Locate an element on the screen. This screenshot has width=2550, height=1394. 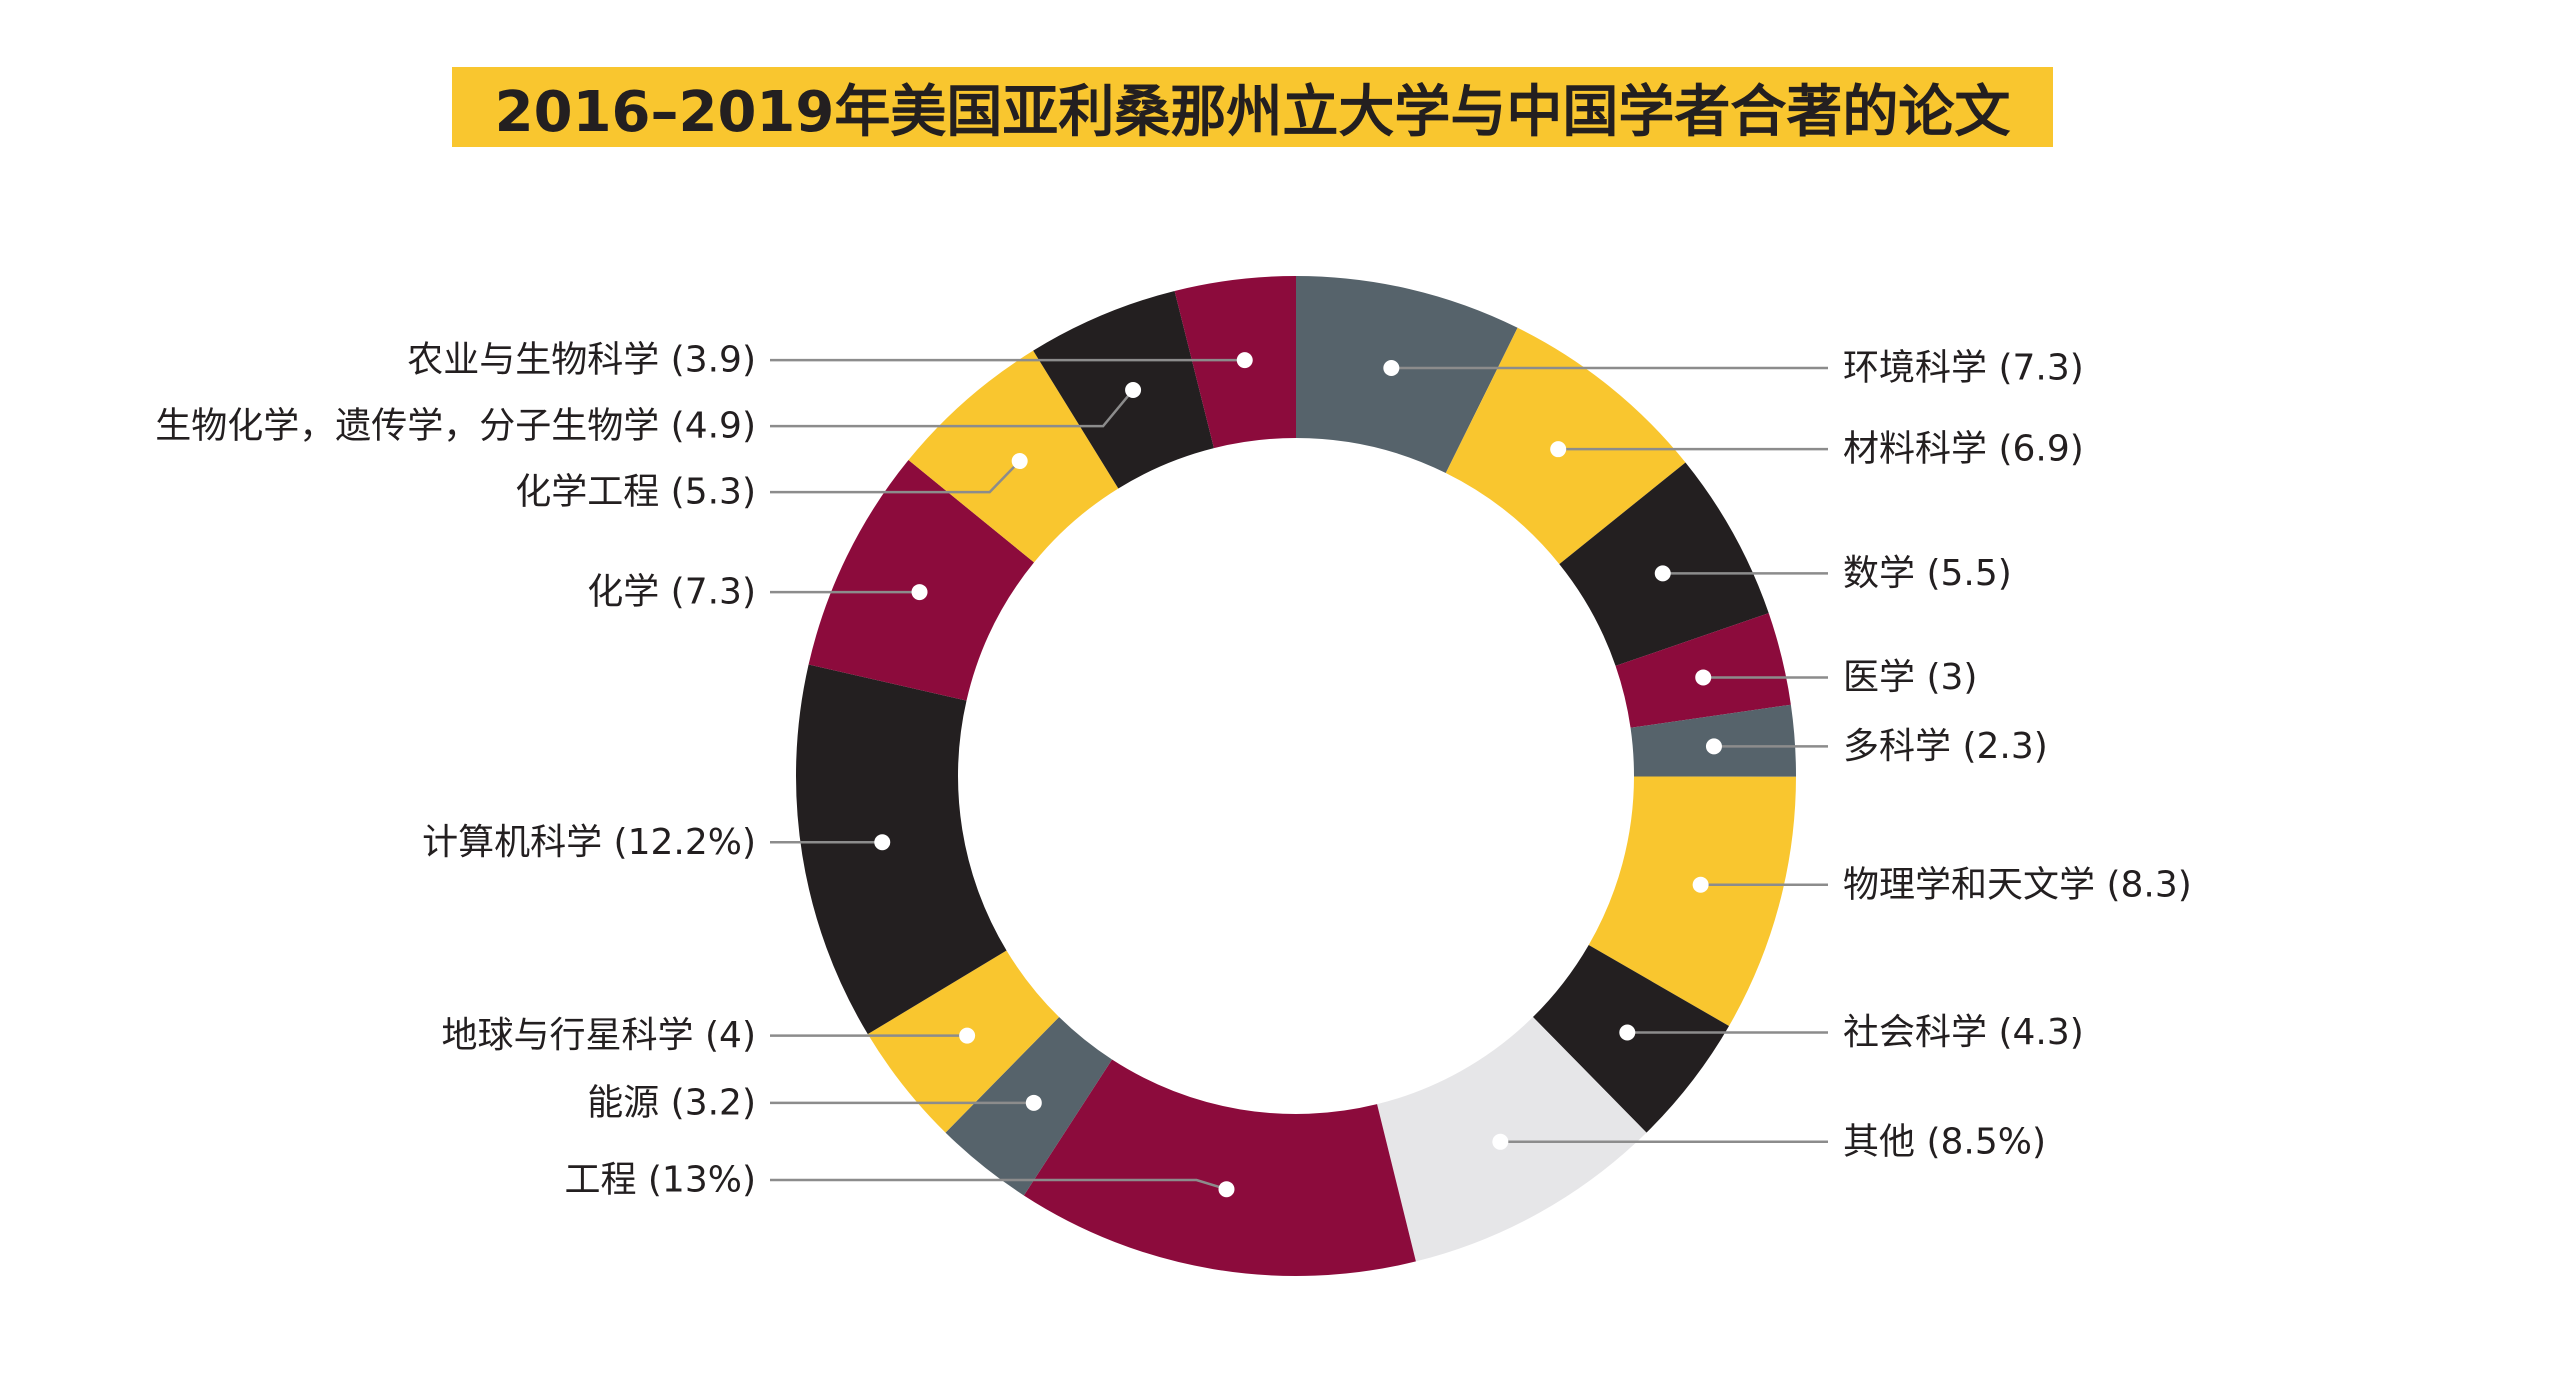
slice-label: 农业与生物科学 (3.9) is located at coordinates (581, 360).